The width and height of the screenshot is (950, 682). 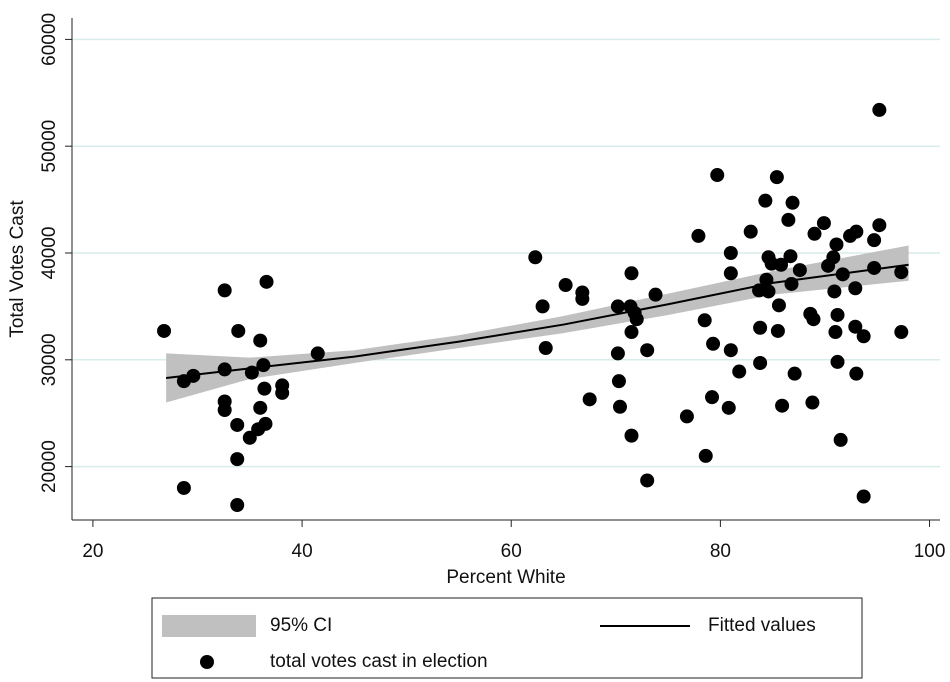 I want to click on y-tick-label: 20000, so click(x=49, y=466).